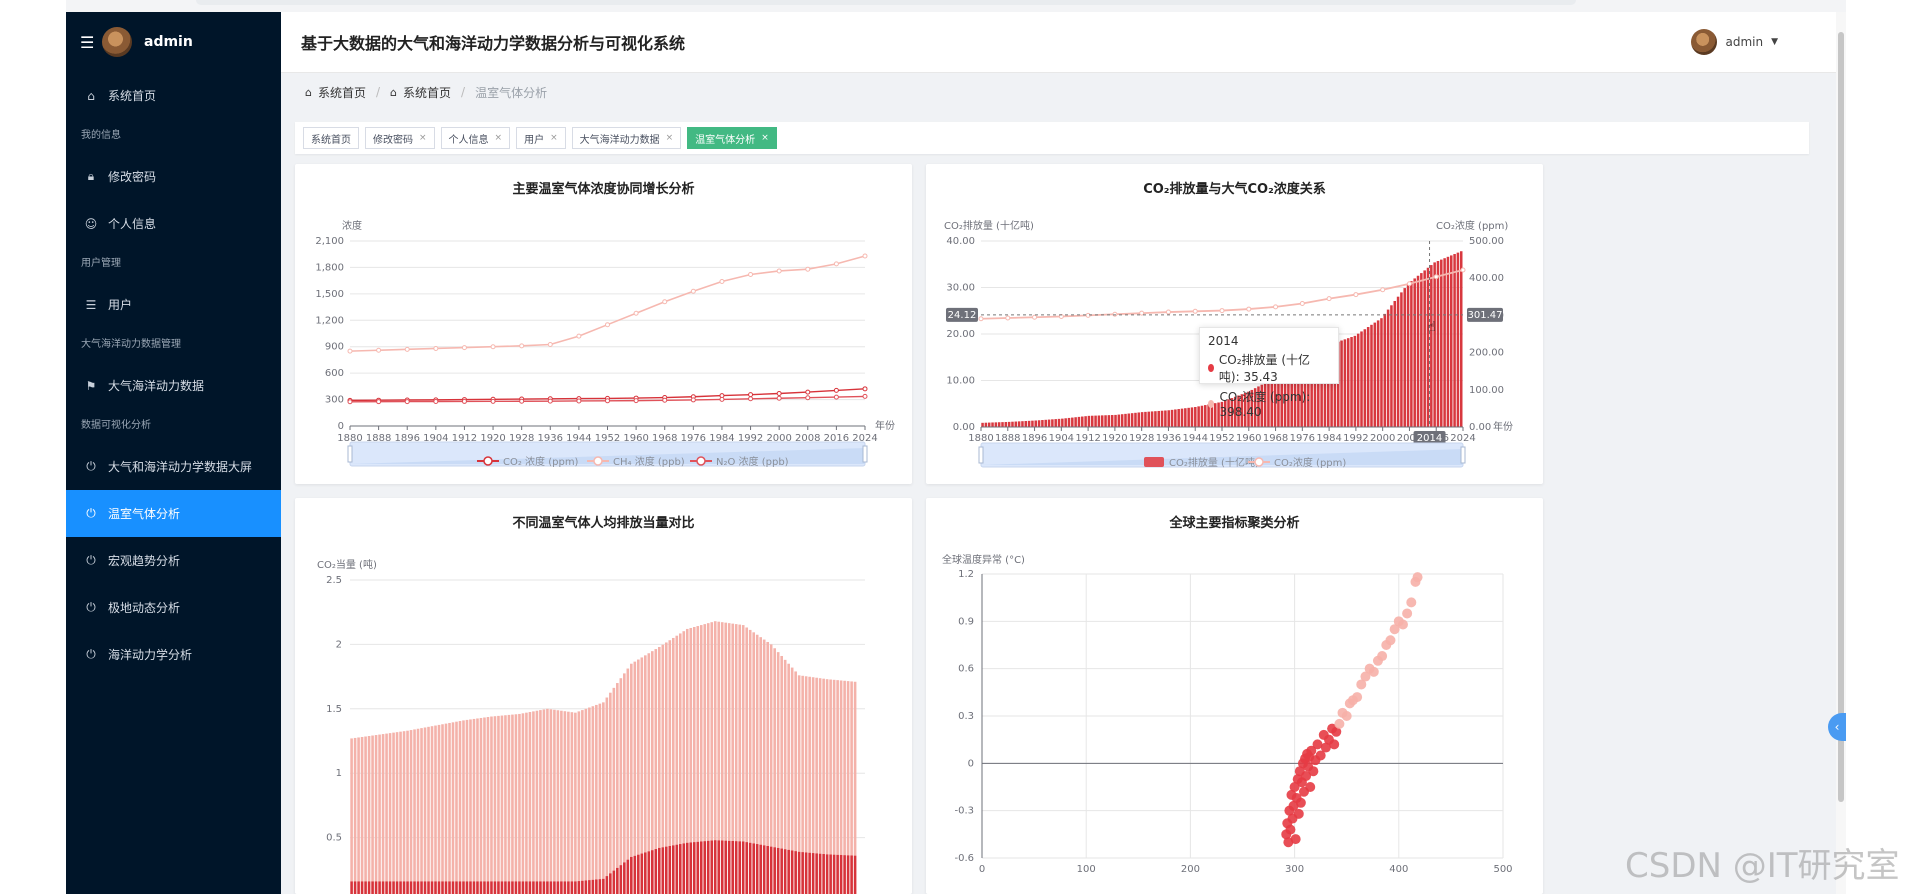 This screenshot has width=1910, height=894. What do you see at coordinates (1841, 417) in the screenshot?
I see `scrollbar-thumb` at bounding box center [1841, 417].